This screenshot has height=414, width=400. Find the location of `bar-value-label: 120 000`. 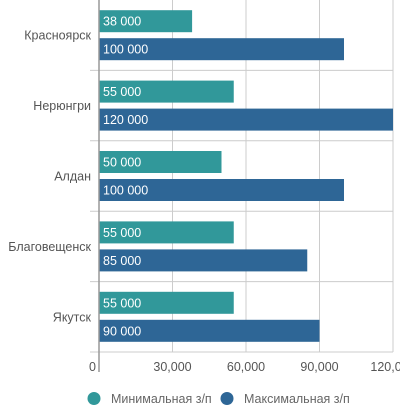

bar-value-label: 120 000 is located at coordinates (125, 120).